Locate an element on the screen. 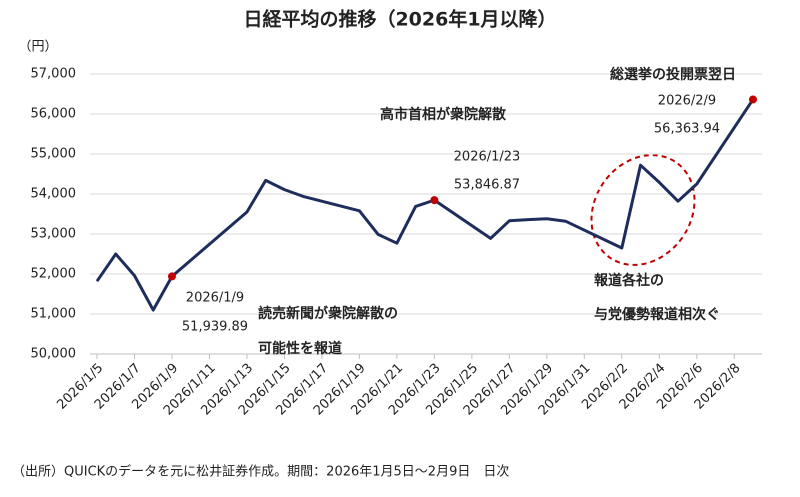 The height and width of the screenshot is (497, 800). y-tick-label: 52,000 is located at coordinates (54, 274).